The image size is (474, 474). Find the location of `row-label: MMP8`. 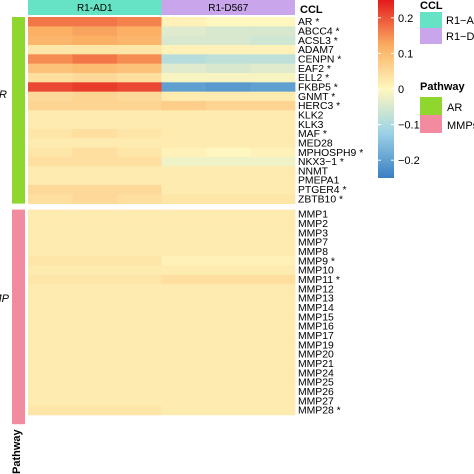

row-label: MMP8 is located at coordinates (313, 252).